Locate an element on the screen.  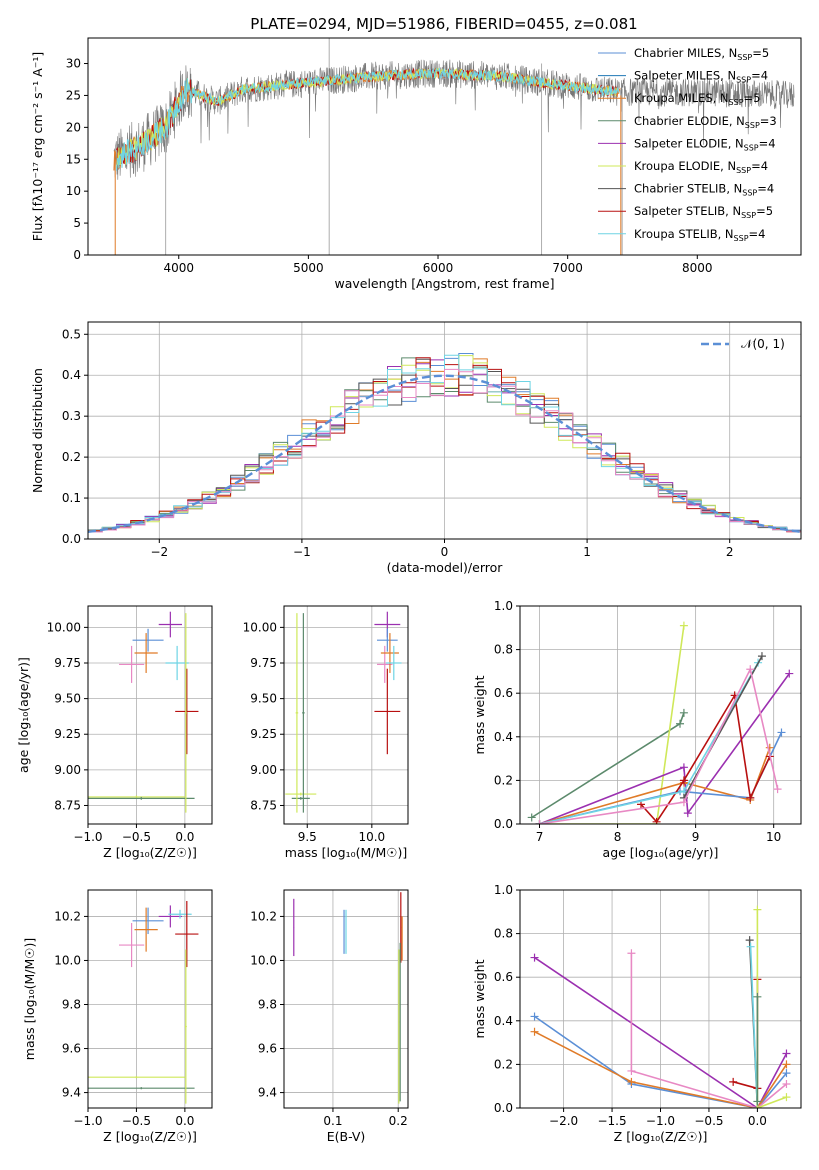
x-tick-label: 6000 is located at coordinates (438, 268).